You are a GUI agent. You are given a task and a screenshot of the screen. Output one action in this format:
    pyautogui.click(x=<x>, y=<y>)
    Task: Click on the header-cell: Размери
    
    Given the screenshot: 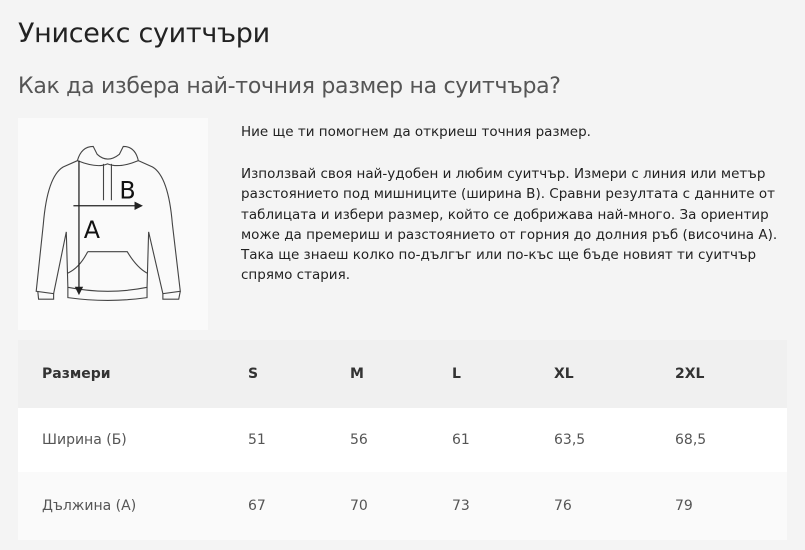 What is the action you would take?
    pyautogui.click(x=76, y=374)
    